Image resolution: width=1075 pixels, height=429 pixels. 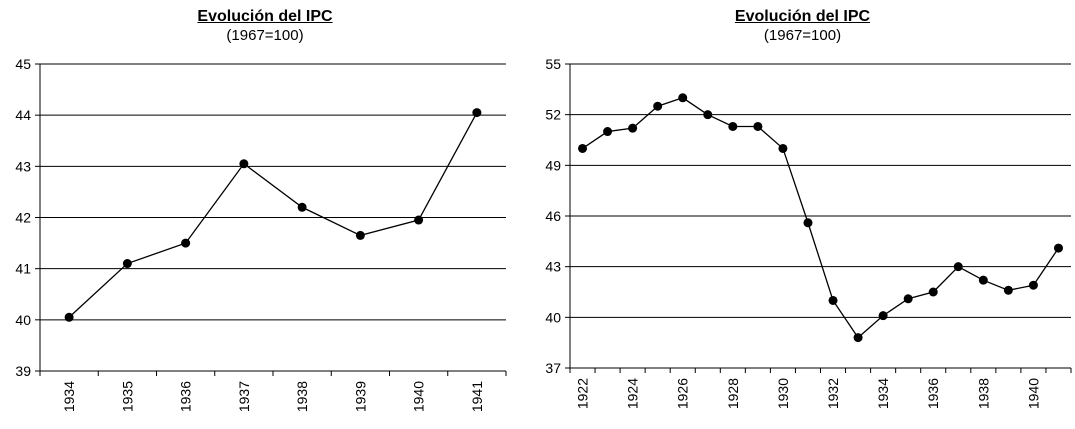 I want to click on x-tick-label: 1924, so click(x=633, y=393).